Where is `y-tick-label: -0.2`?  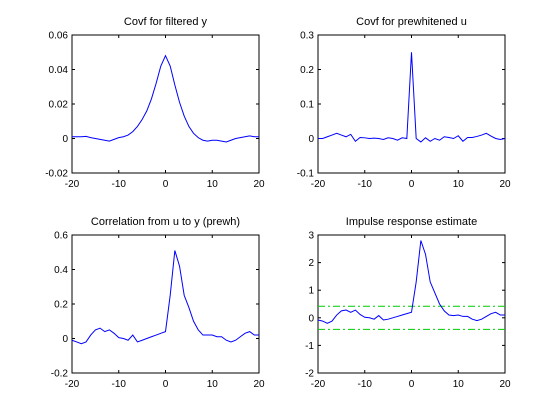
y-tick-label: -0.2 is located at coordinates (60, 374).